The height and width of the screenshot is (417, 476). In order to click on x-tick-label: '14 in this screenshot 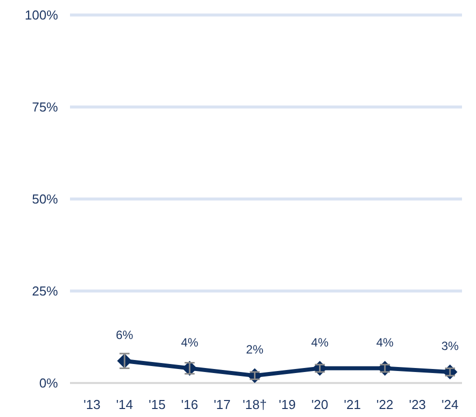, I will do `click(125, 404)`.